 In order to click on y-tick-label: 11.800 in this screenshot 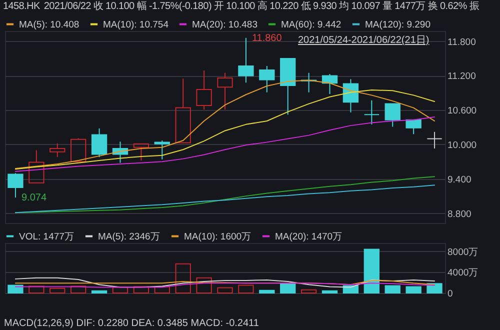, I will do `click(462, 42)`.